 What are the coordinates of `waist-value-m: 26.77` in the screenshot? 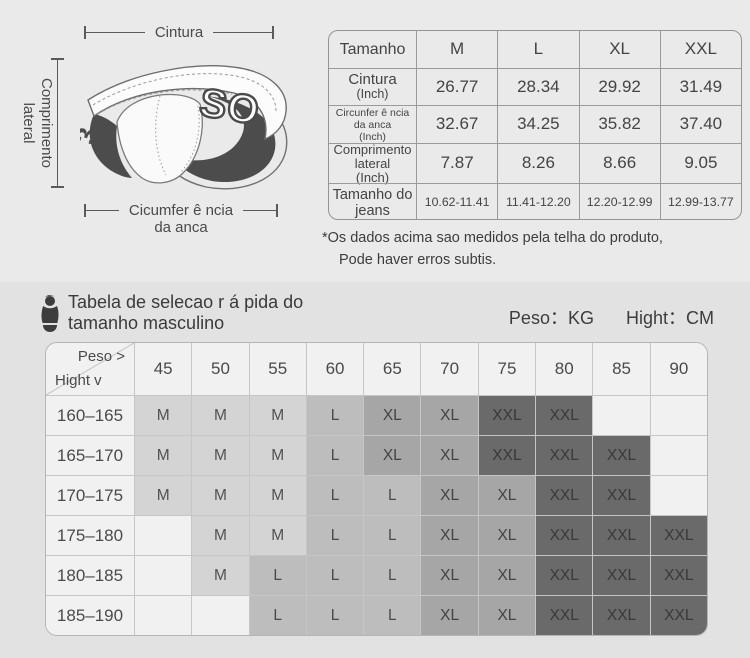 It's located at (457, 86).